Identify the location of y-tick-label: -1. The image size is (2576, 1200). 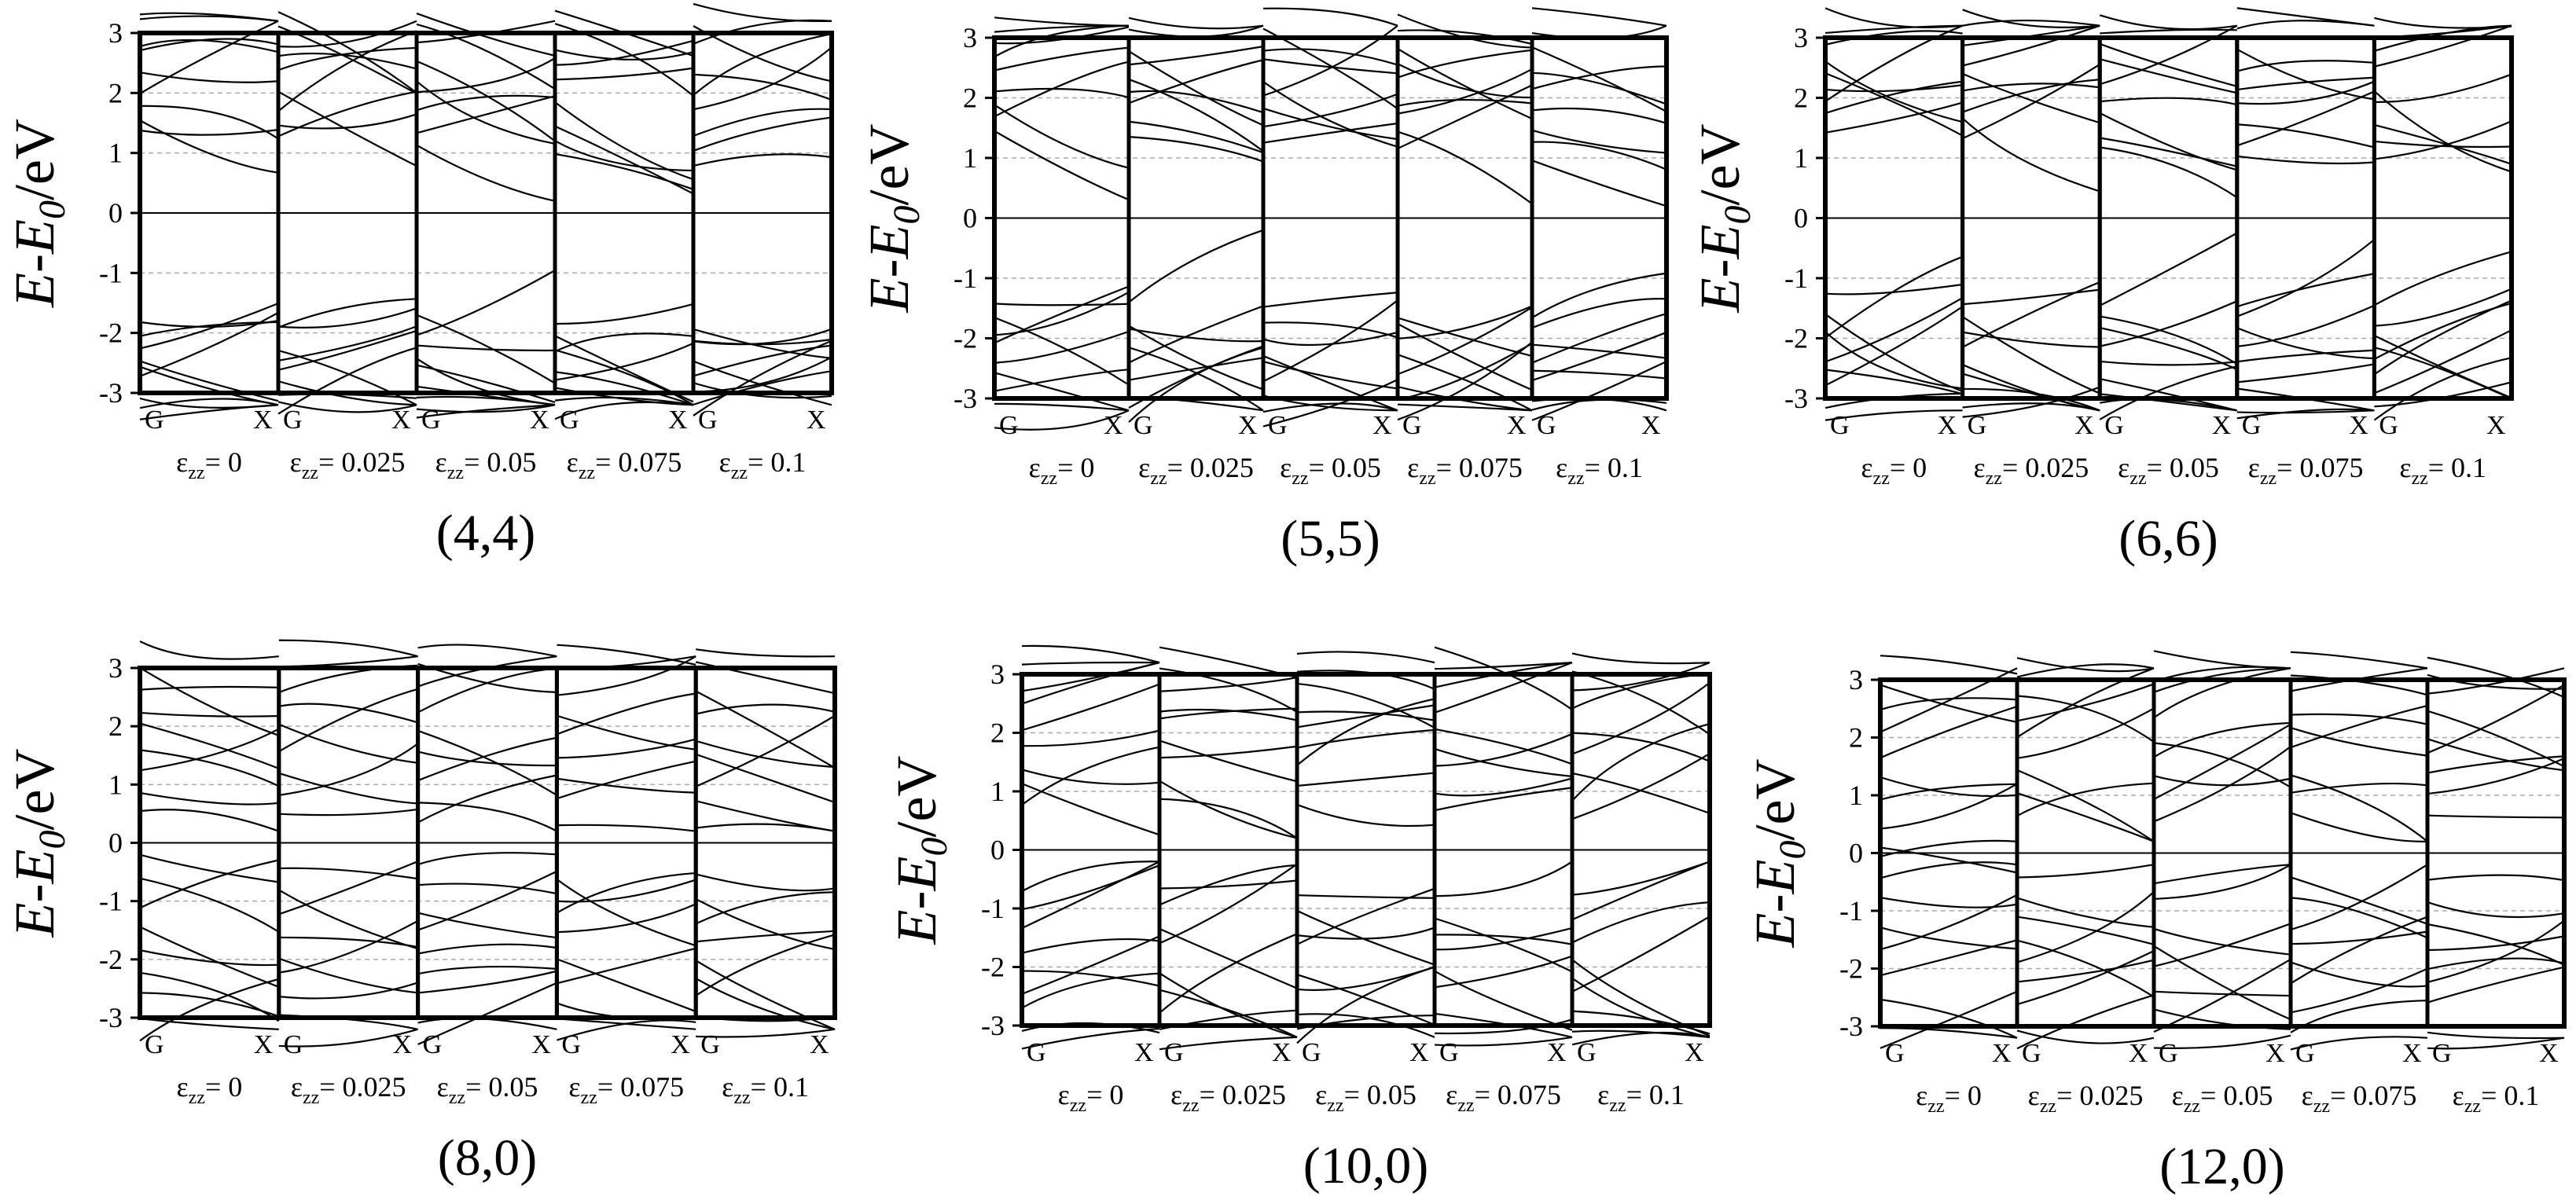
(993, 908).